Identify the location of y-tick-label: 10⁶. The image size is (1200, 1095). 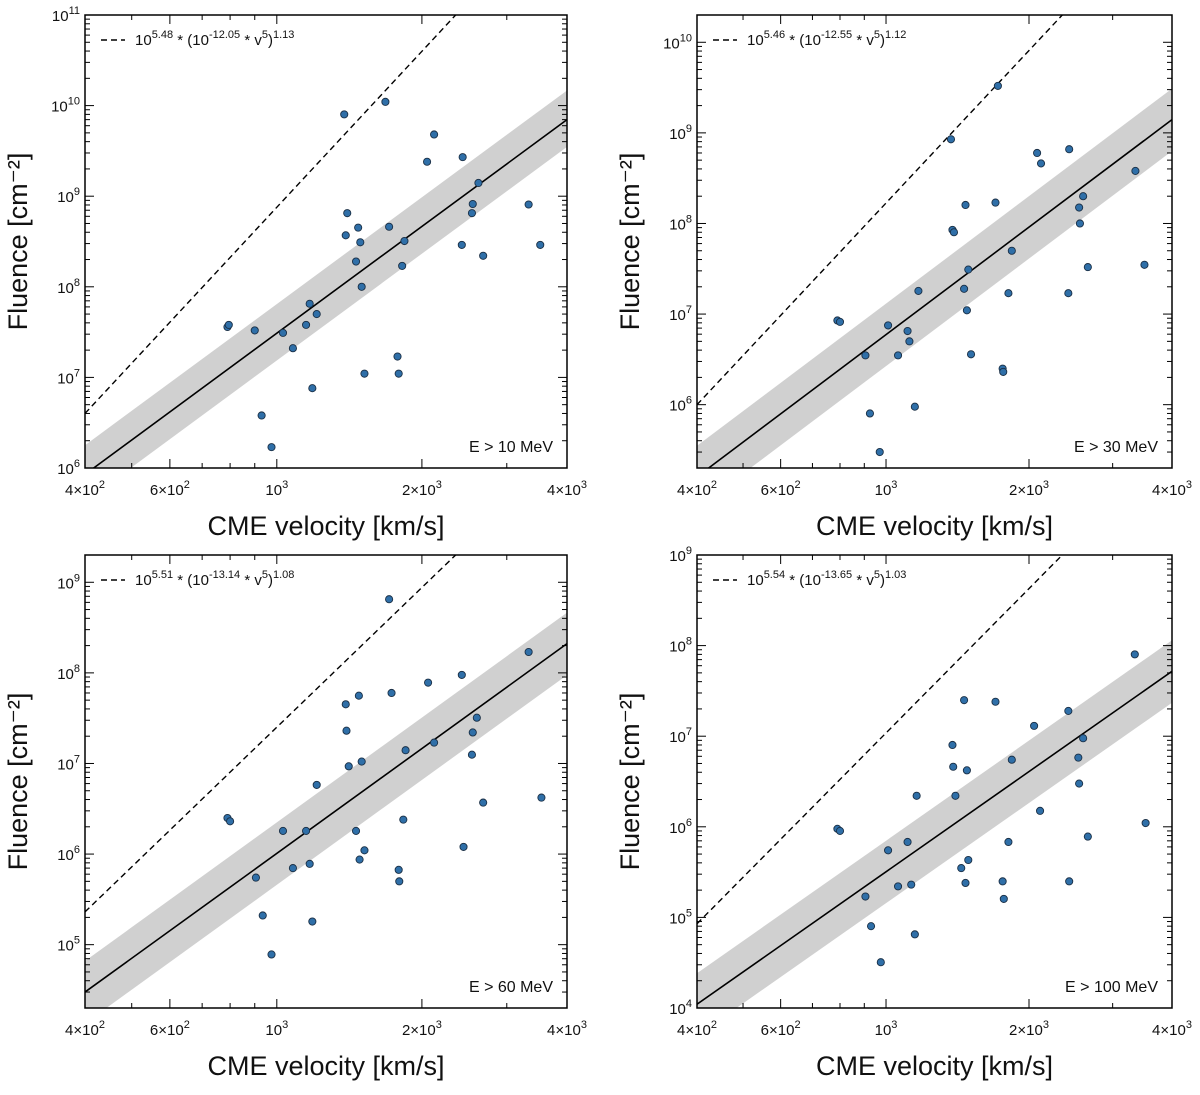
(680, 827).